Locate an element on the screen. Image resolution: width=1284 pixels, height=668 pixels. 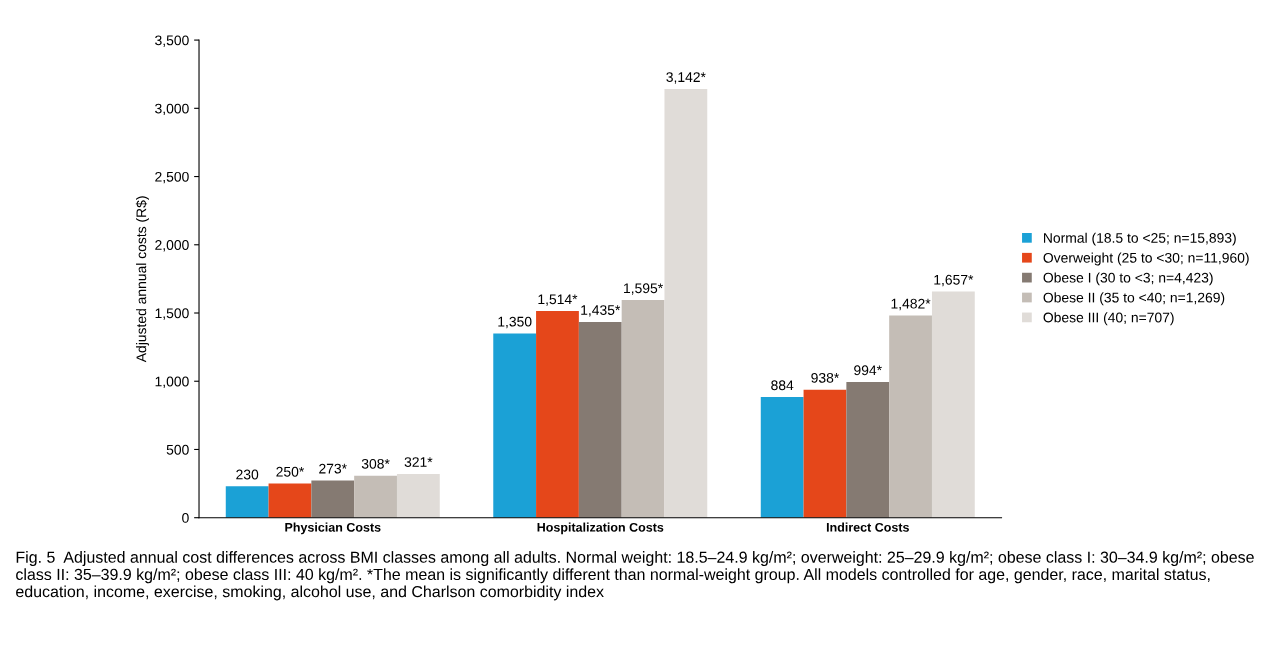
data-label: 1,514* is located at coordinates (558, 300).